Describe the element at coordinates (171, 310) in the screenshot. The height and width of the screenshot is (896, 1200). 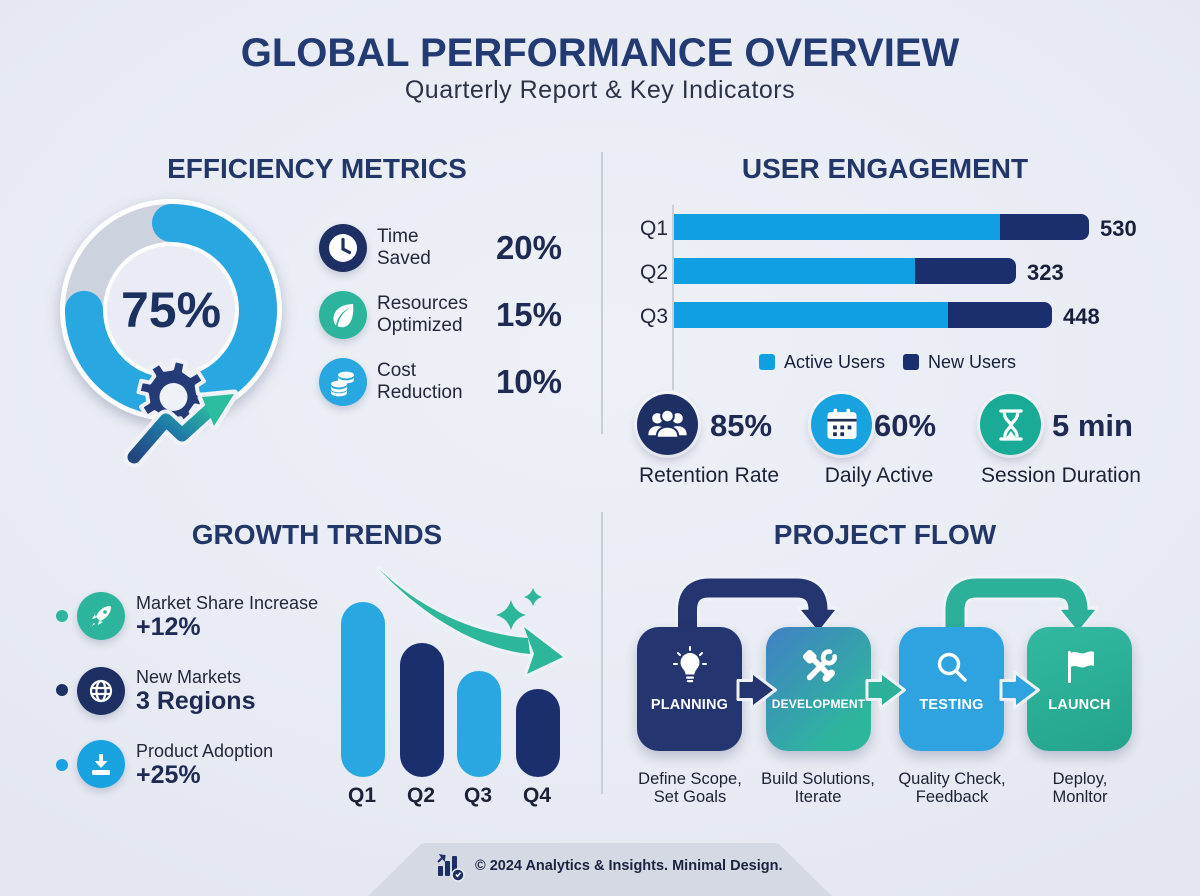
I see `svg-text: 75%` at that location.